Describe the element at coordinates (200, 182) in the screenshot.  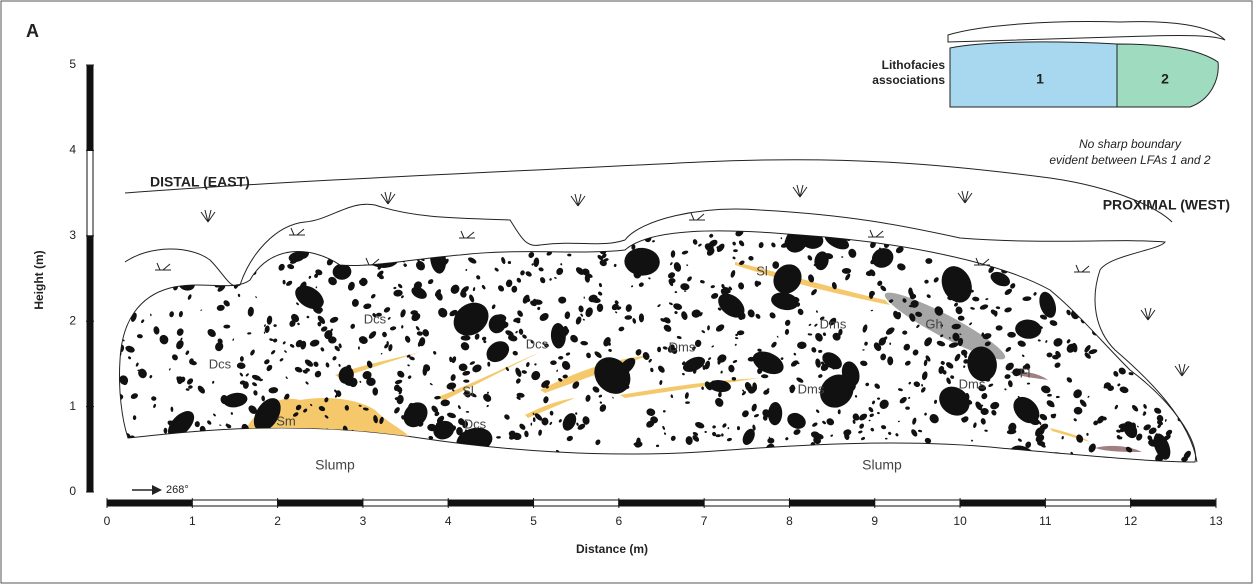
I see `distal-label: DISTAL (EAST)` at that location.